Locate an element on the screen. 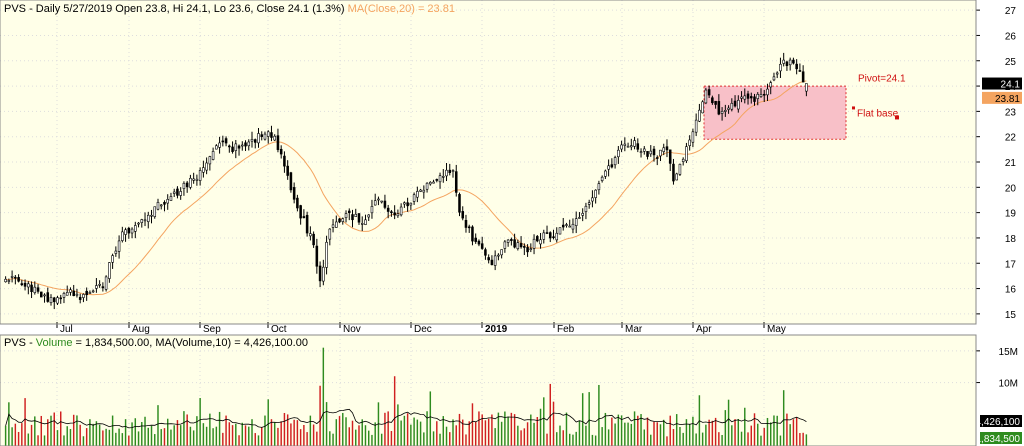  flat-base-rectangle is located at coordinates (775, 112).